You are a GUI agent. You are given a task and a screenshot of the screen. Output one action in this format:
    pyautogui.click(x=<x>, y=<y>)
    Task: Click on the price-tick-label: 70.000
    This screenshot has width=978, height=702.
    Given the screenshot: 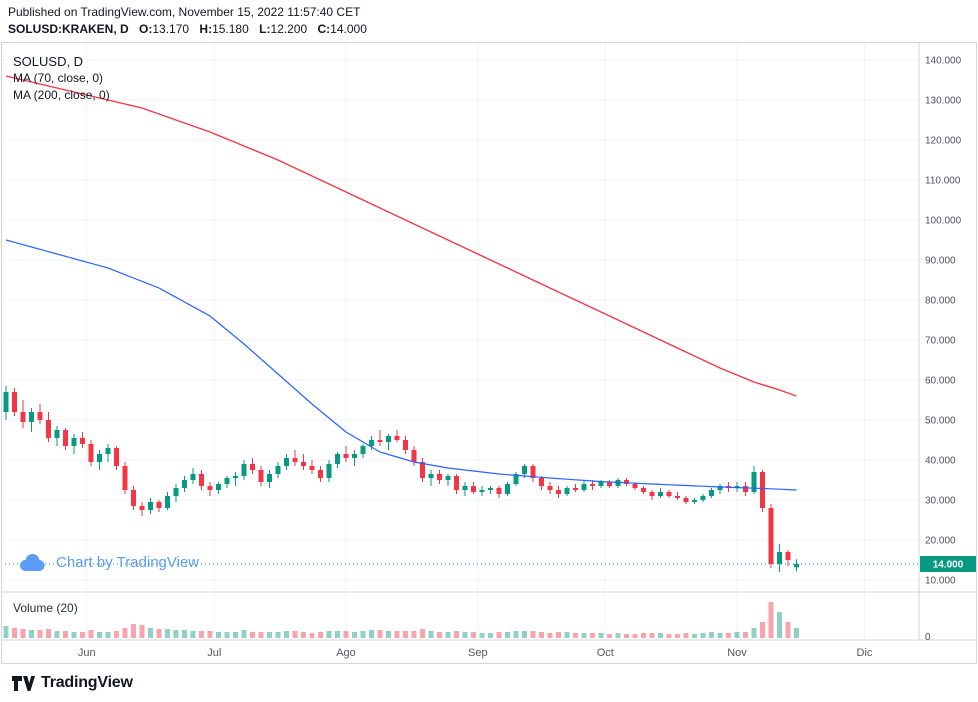 What is the action you would take?
    pyautogui.click(x=940, y=341)
    